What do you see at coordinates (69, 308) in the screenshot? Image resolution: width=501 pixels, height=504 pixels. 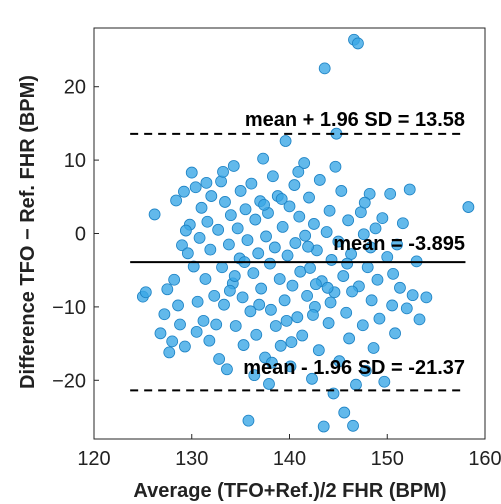 I see `y-tick-label: −10` at bounding box center [69, 308].